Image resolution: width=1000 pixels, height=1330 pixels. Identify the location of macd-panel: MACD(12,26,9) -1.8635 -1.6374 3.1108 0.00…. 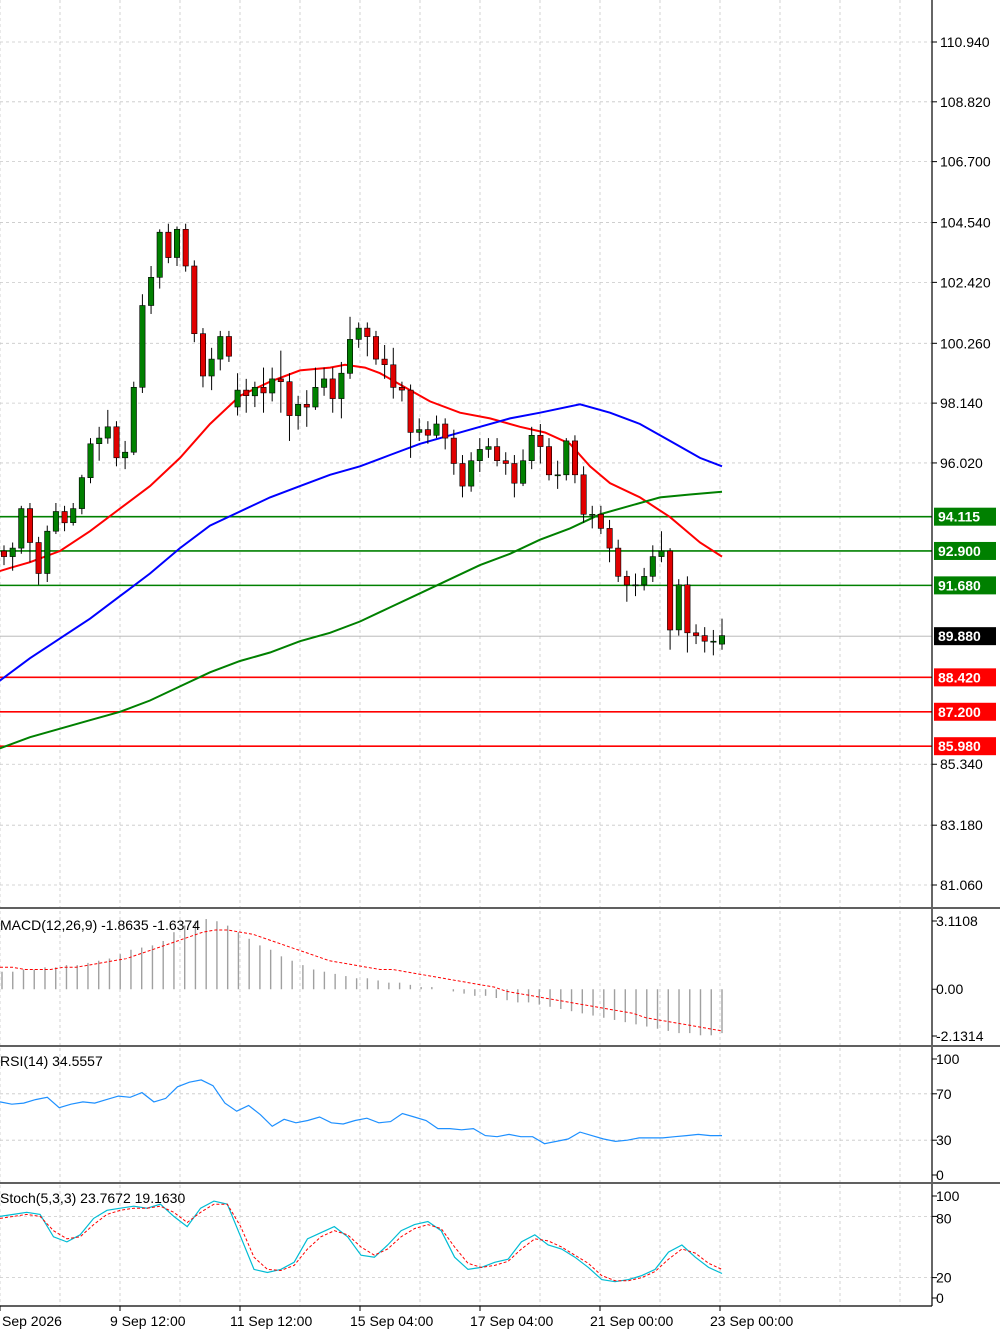
(492, 978).